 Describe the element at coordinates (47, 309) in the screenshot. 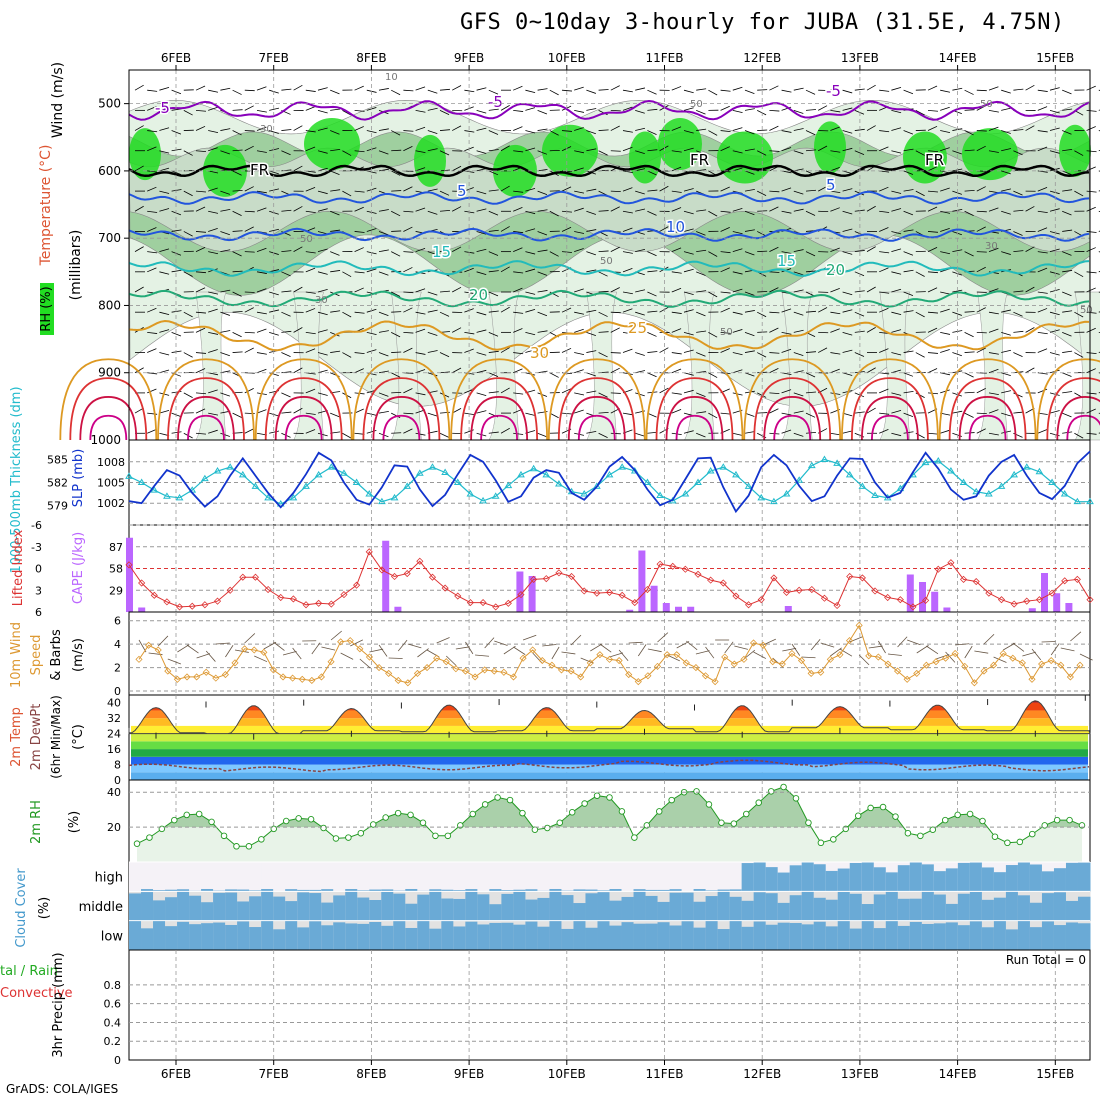

I see `rh-legend-swatch` at that location.